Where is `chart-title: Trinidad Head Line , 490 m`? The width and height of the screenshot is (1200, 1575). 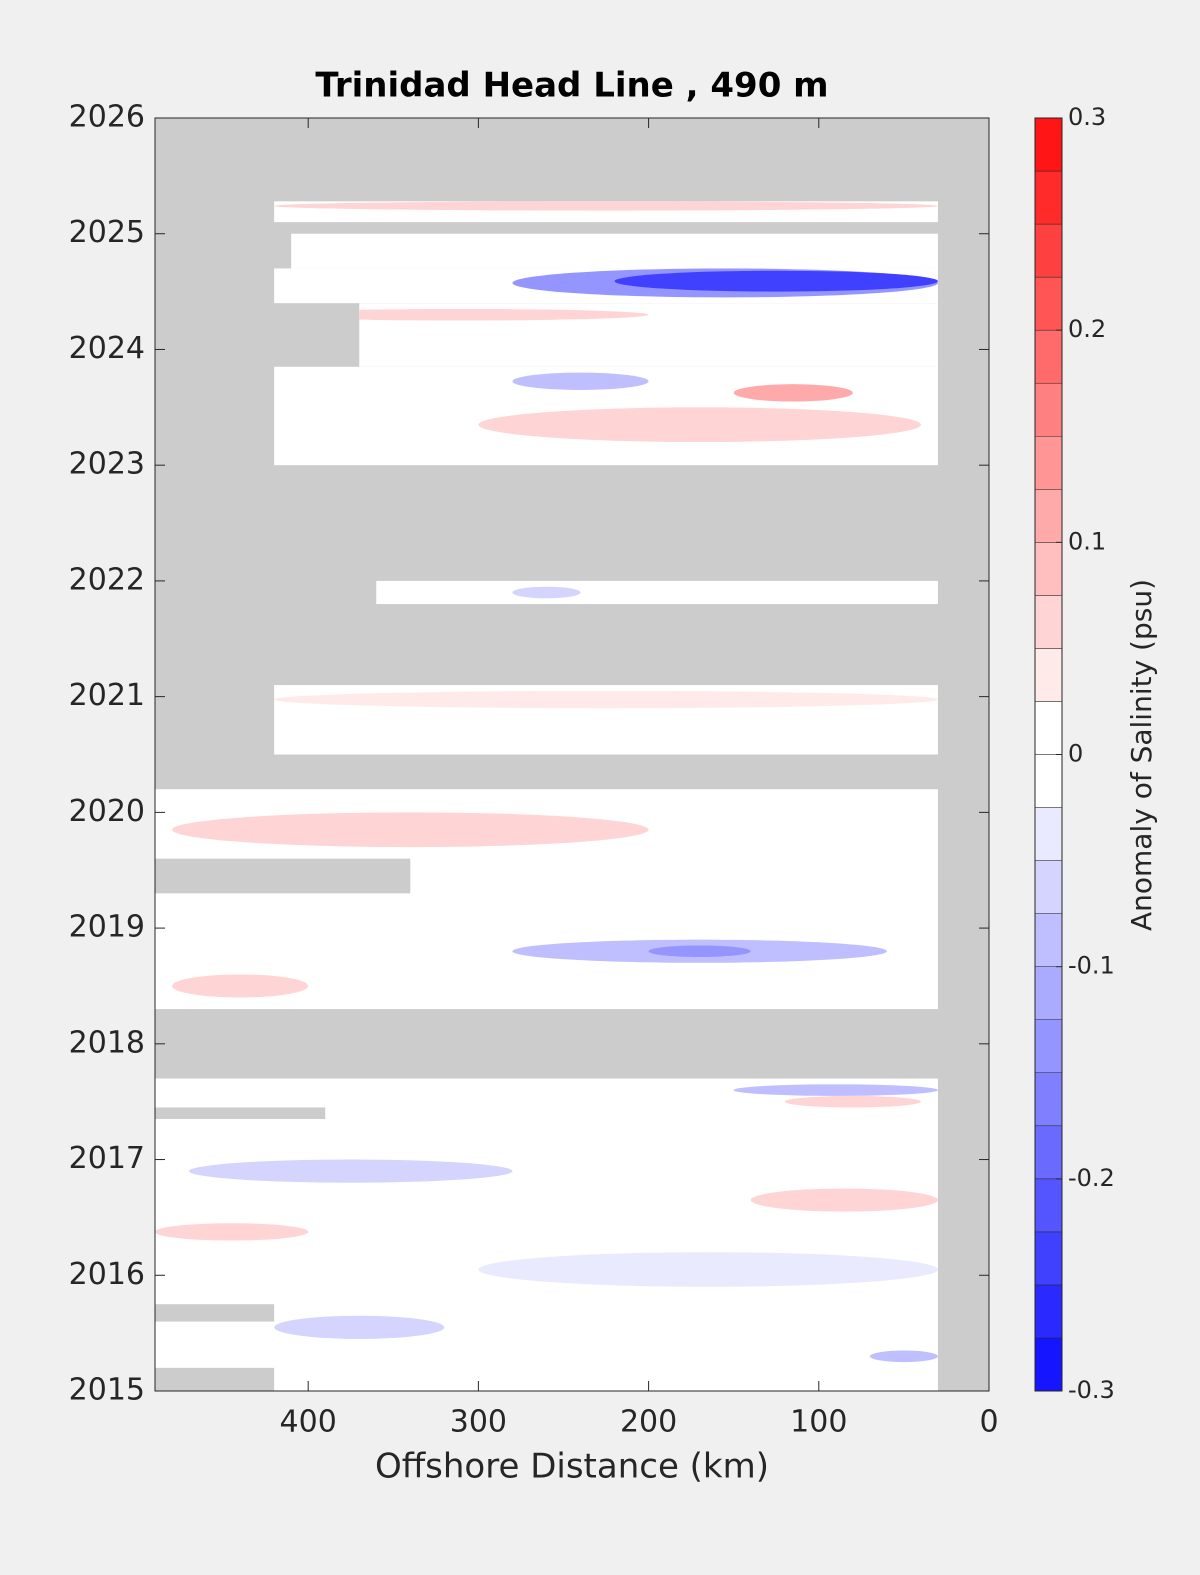 chart-title: Trinidad Head Line , 490 m is located at coordinates (571, 86).